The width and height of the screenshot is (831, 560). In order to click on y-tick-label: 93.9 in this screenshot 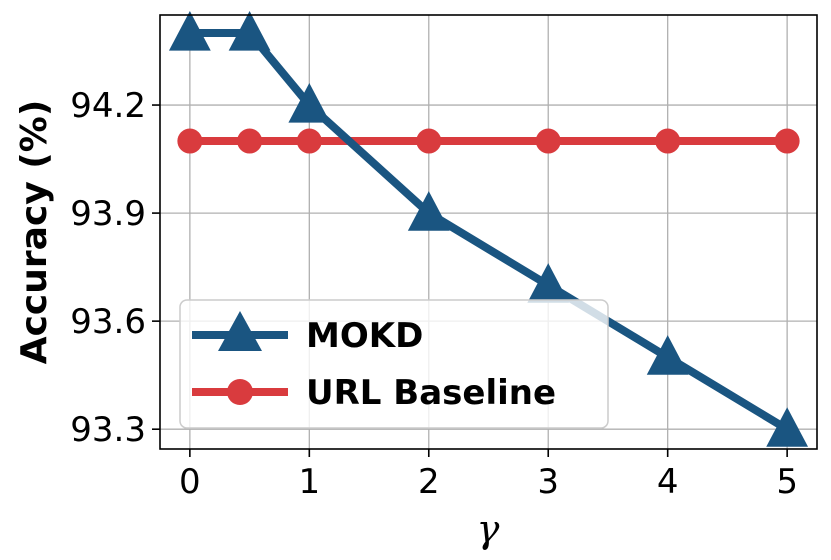, I will do `click(108, 214)`.